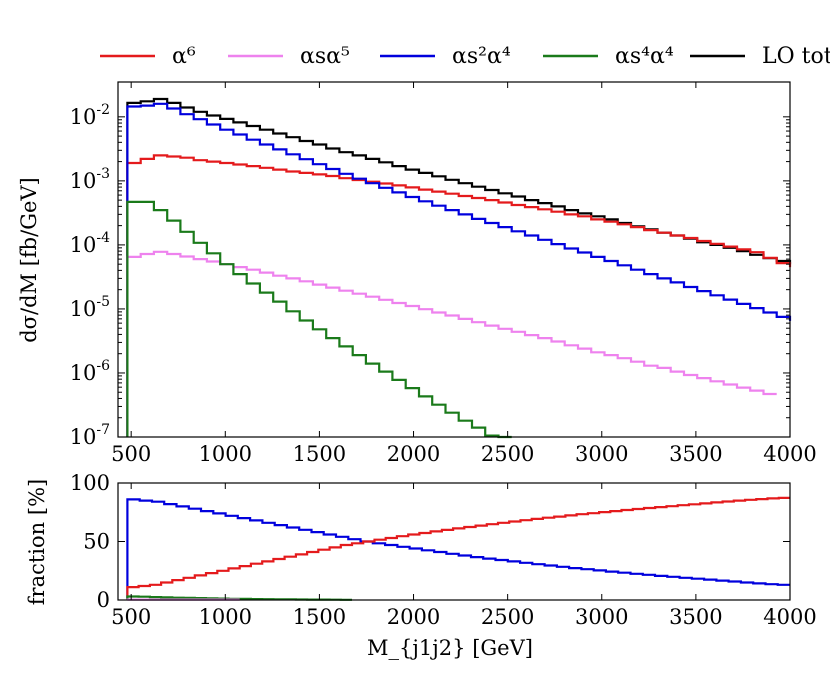 Image resolution: width=830 pixels, height=675 pixels. What do you see at coordinates (413, 617) in the screenshot?
I see `bottom-xtick-label-3: 2000` at bounding box center [413, 617].